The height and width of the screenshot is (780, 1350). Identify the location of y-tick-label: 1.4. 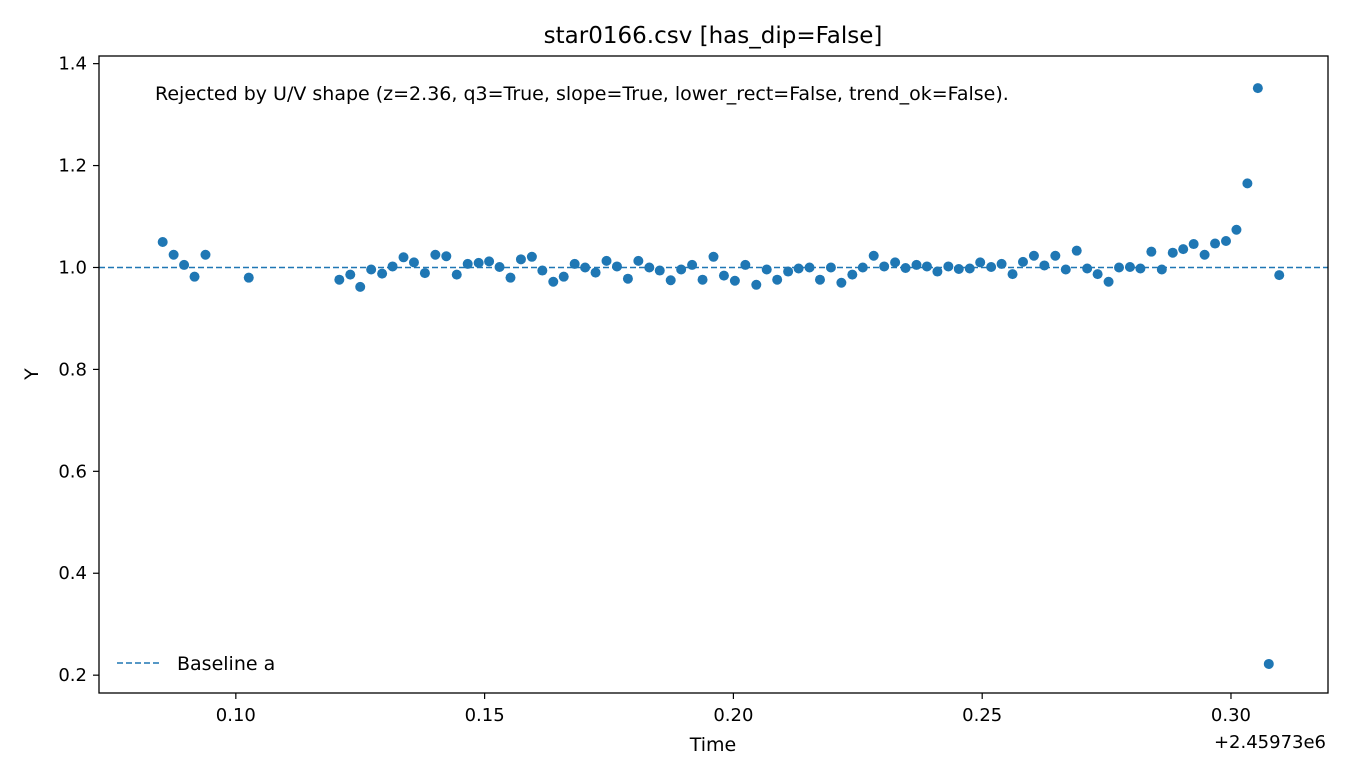
(72, 64).